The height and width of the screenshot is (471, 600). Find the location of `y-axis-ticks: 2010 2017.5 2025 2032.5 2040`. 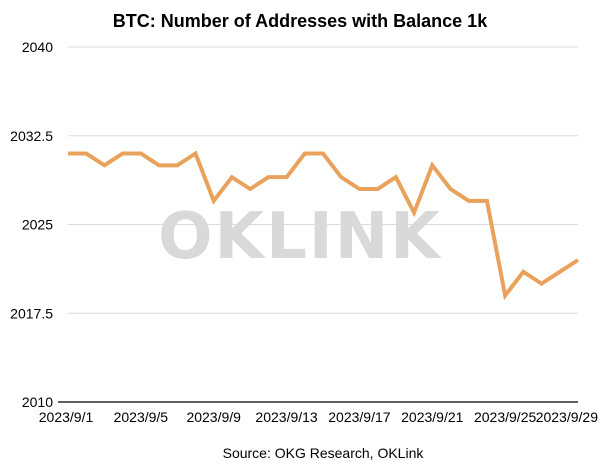

y-axis-ticks: 2010 2017.5 2025 2032.5 2040 is located at coordinates (31, 224).